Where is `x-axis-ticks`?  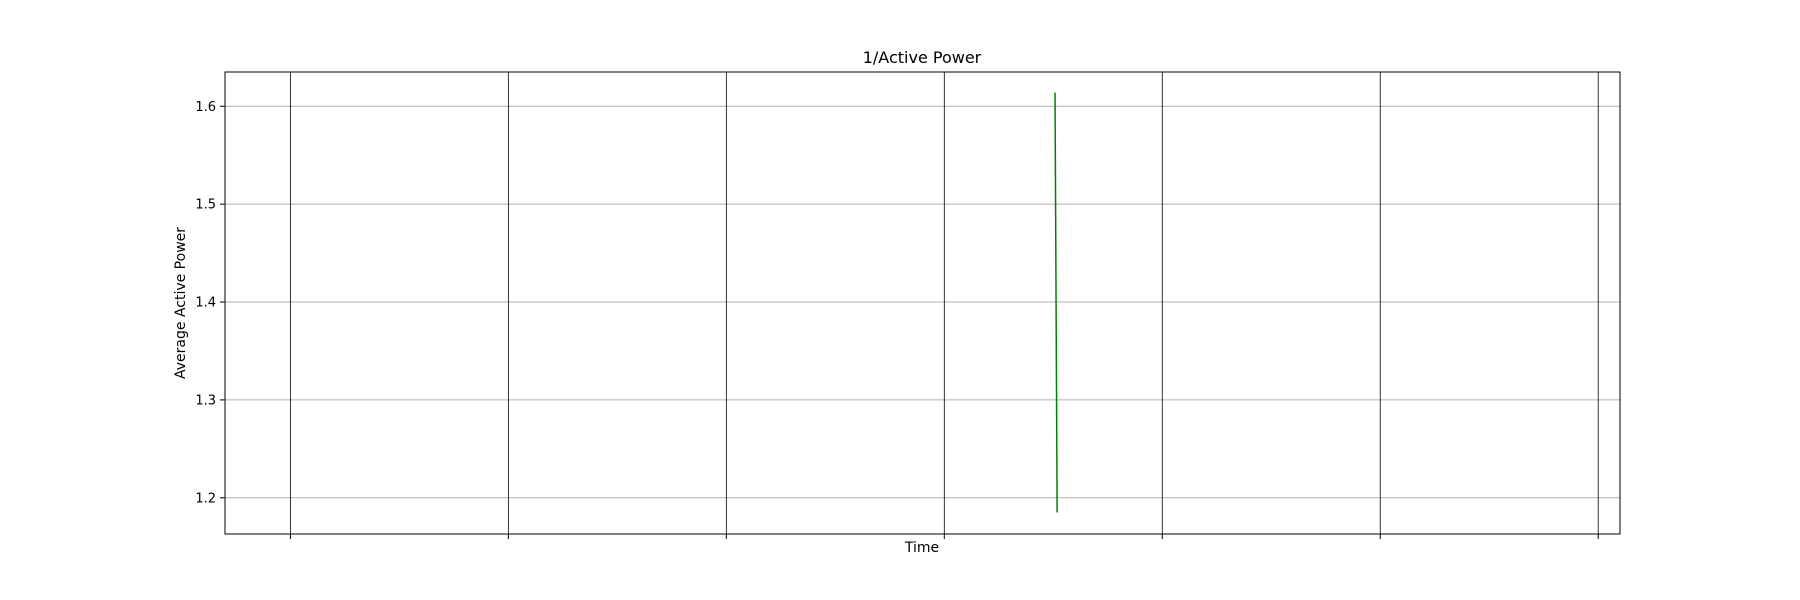
x-axis-ticks is located at coordinates (944, 536).